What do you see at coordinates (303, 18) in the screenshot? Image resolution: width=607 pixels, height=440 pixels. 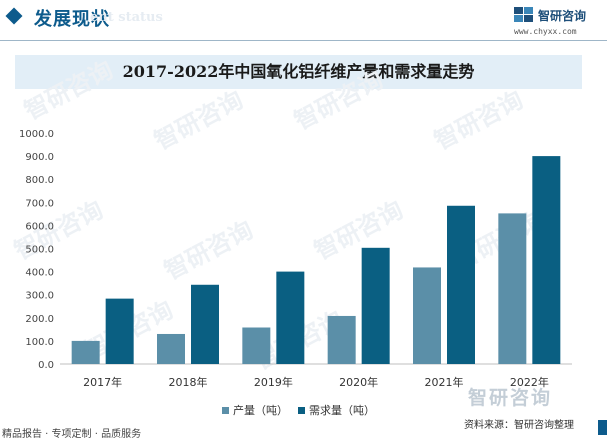 I see `header-bar: 发展现状 ent status 智研咨询 www.chyxx.com` at bounding box center [303, 18].